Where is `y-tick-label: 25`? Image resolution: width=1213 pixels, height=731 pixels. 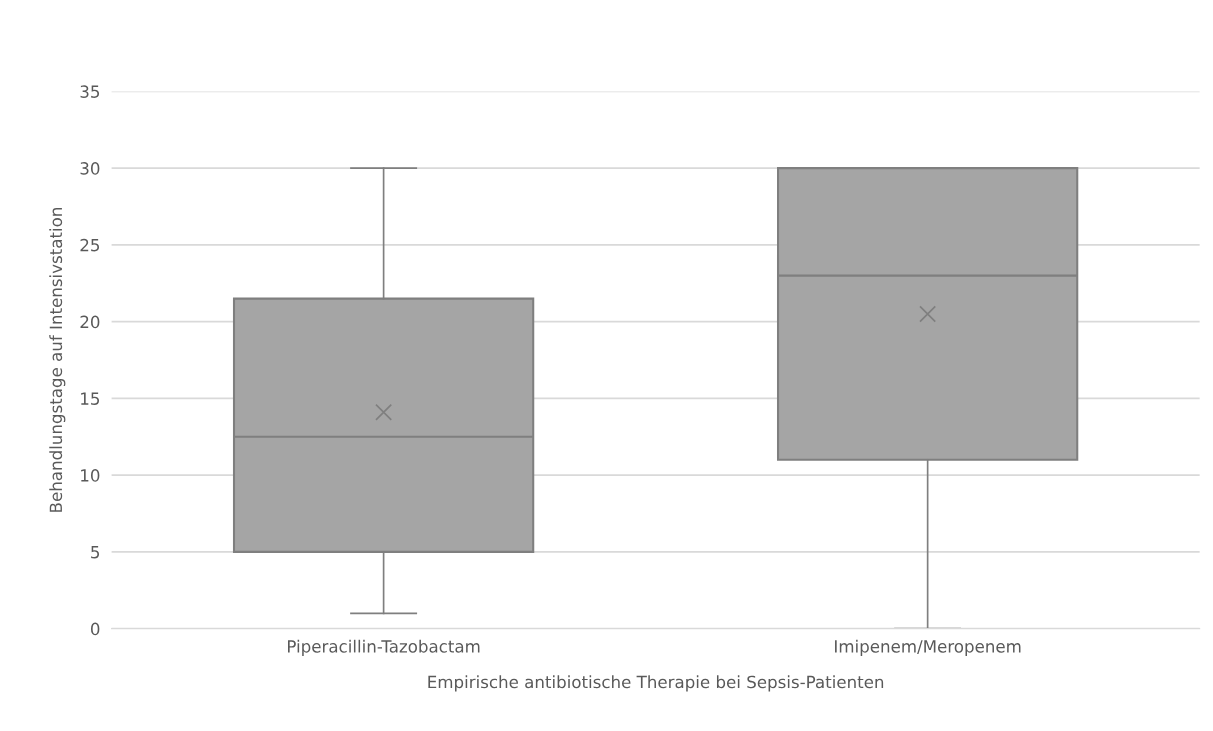 y-tick-label: 25 is located at coordinates (90, 245).